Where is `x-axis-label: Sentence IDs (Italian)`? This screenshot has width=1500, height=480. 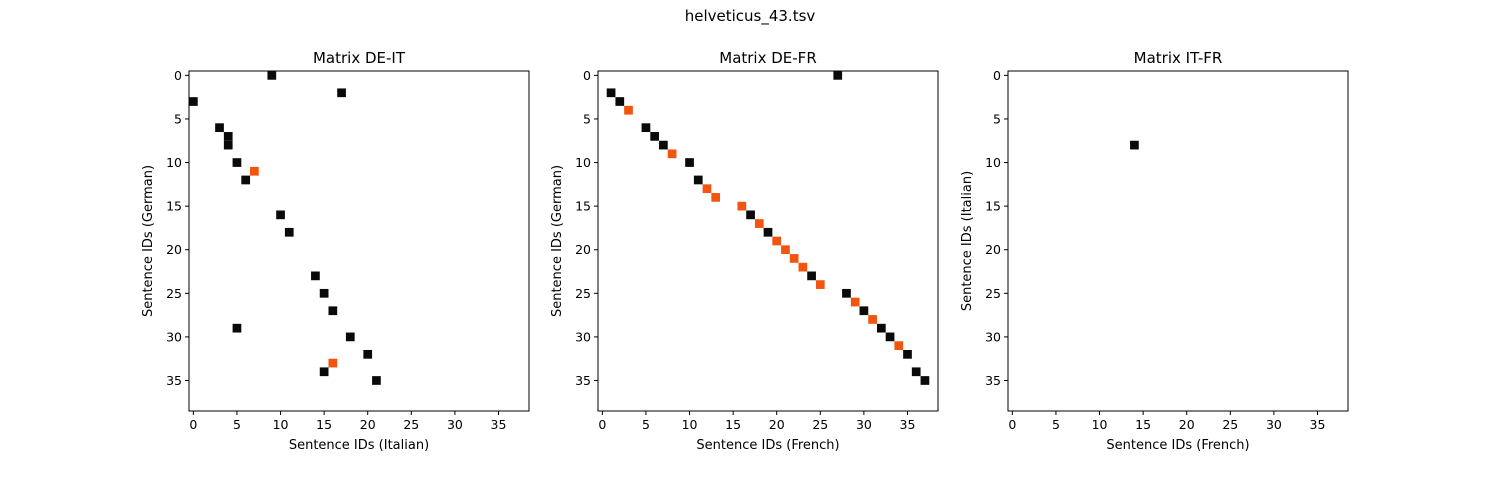 x-axis-label: Sentence IDs (Italian) is located at coordinates (359, 445).